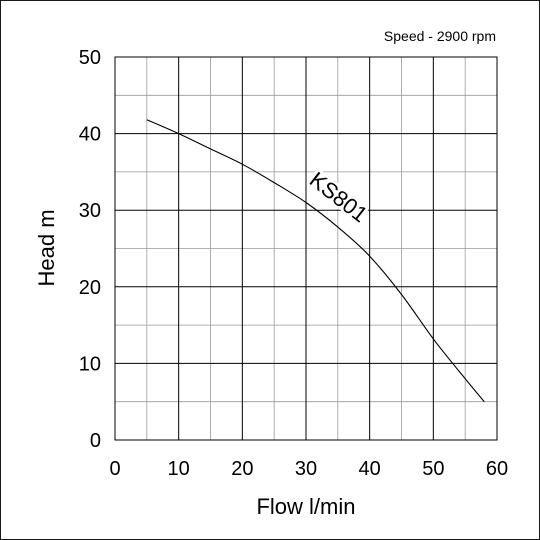  I want to click on x-tick-label: 20, so click(242, 469).